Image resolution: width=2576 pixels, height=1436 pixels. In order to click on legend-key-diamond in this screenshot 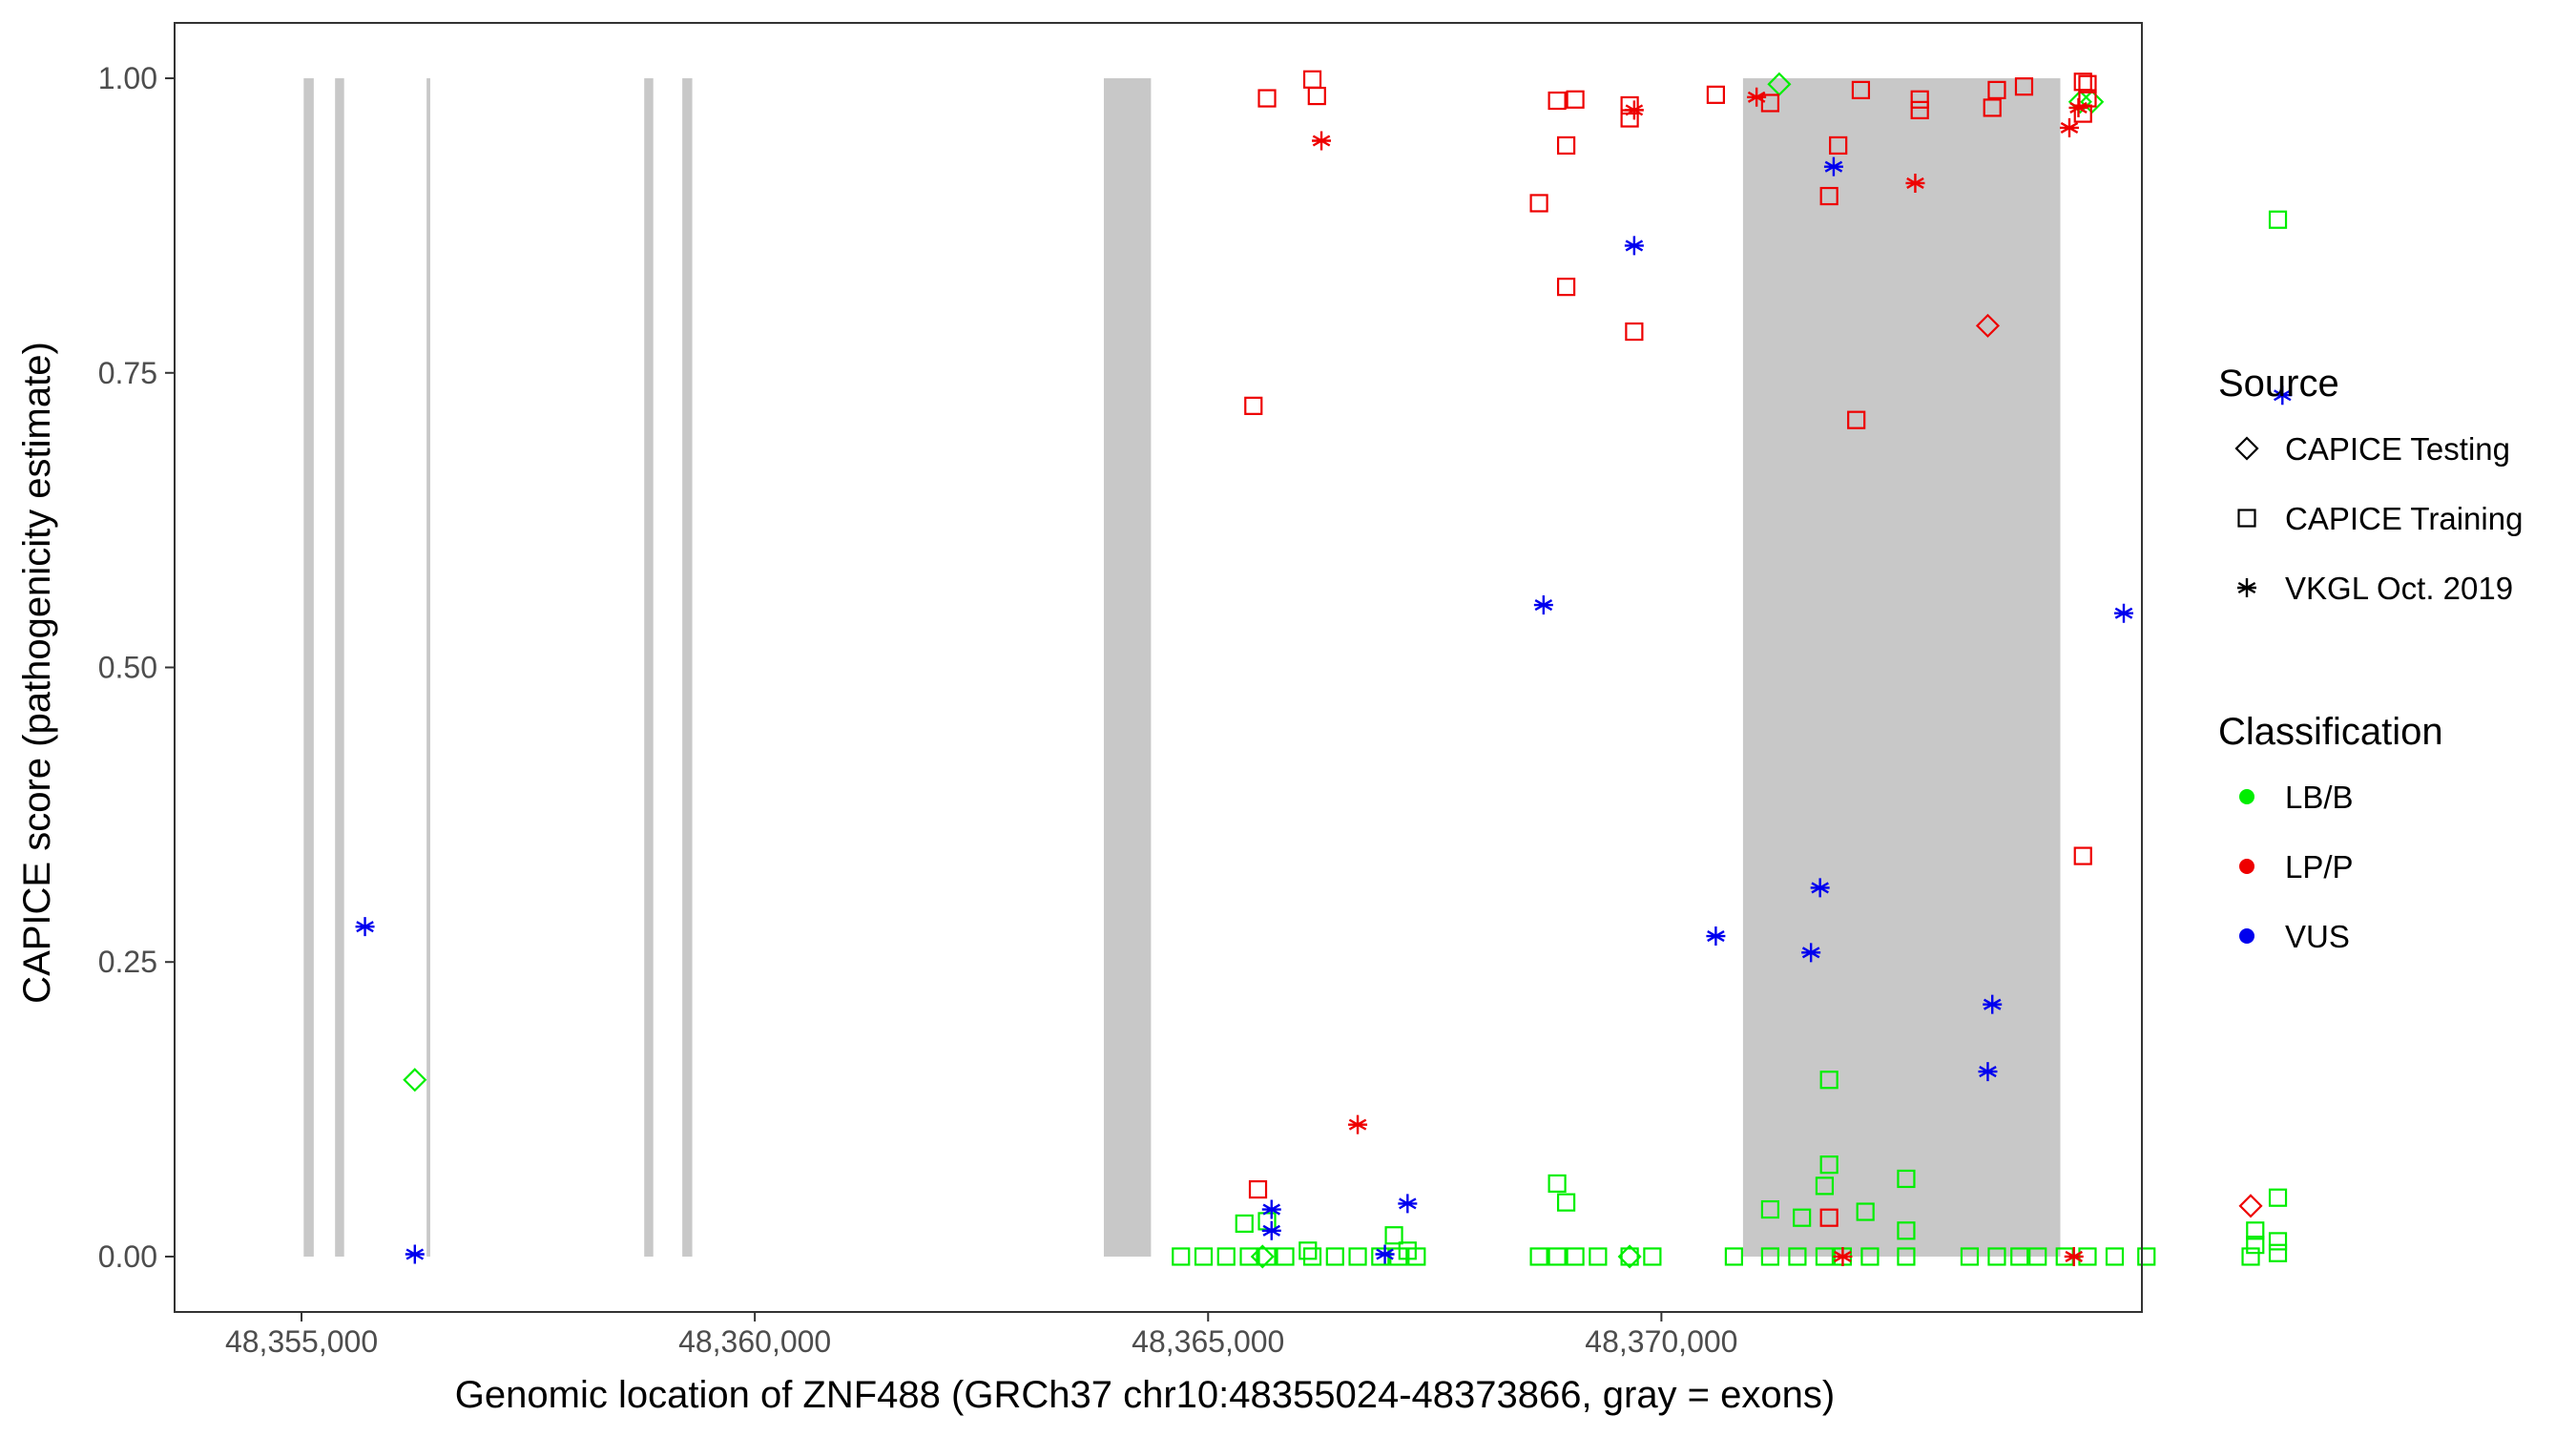, I will do `click(2246, 448)`.